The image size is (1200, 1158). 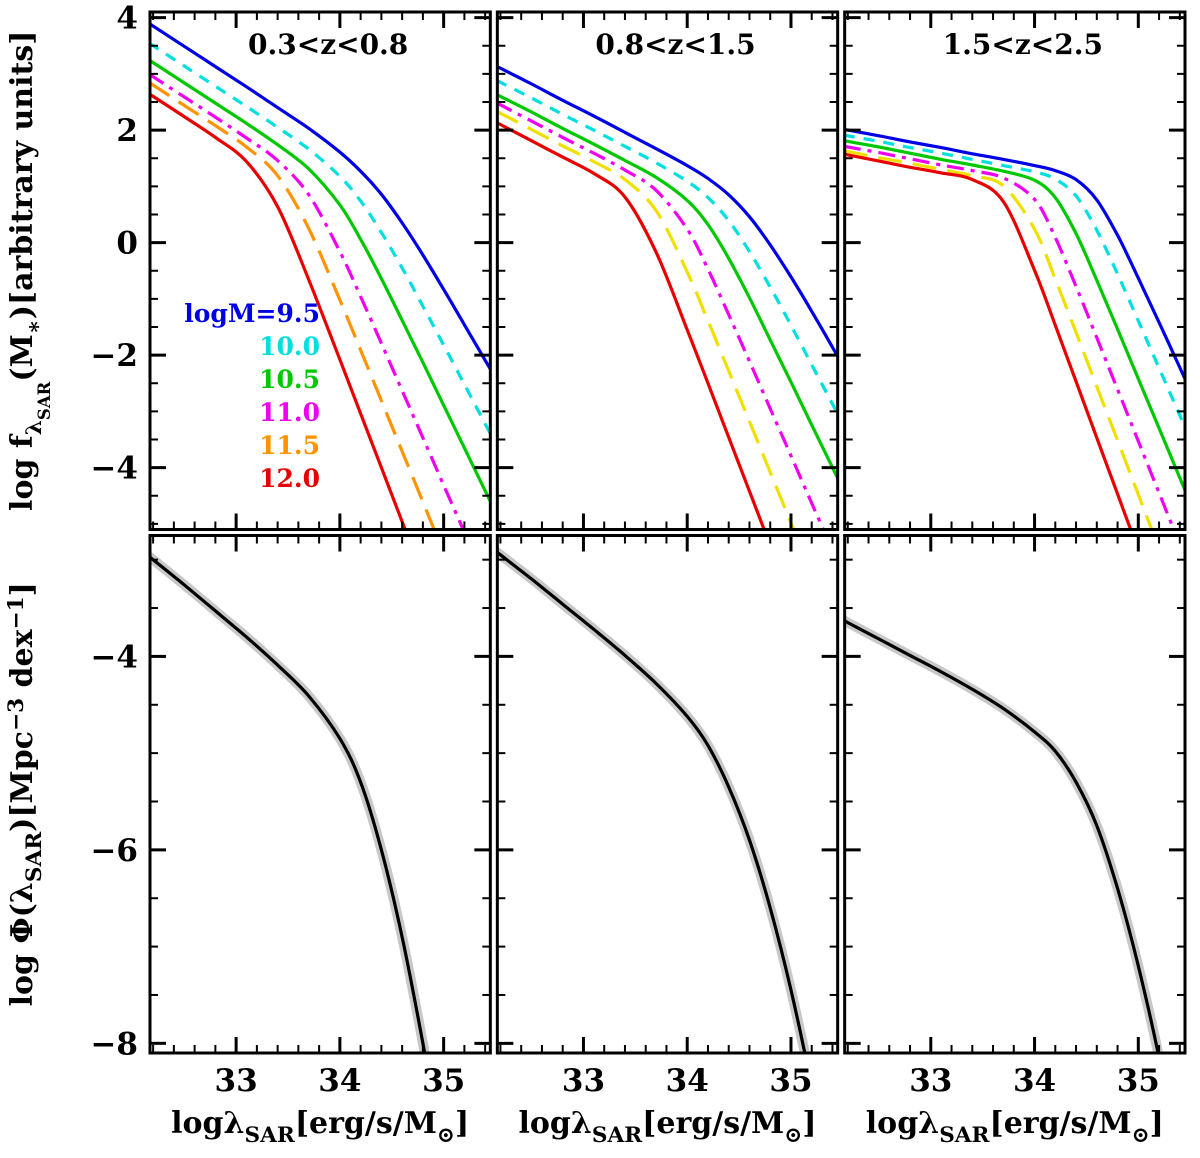 What do you see at coordinates (252, 313) in the screenshot?
I see `legend-entry: logM=9.5` at bounding box center [252, 313].